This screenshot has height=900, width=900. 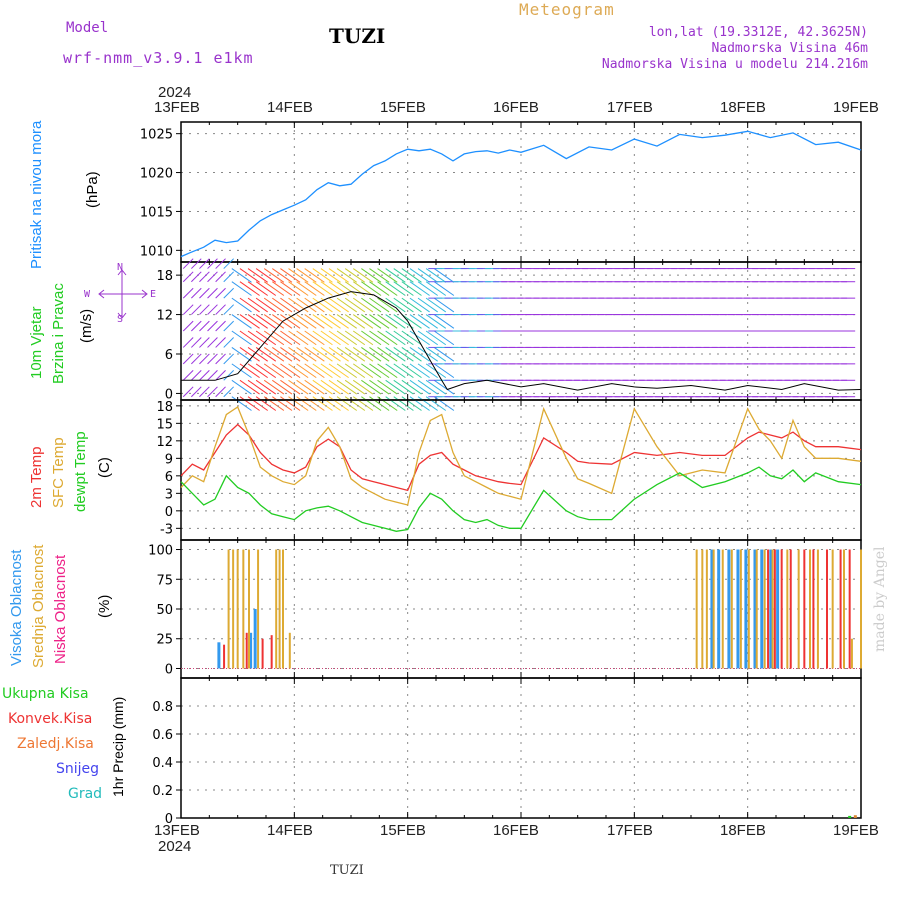 I want to click on compass-arrows, so click(x=123, y=294).